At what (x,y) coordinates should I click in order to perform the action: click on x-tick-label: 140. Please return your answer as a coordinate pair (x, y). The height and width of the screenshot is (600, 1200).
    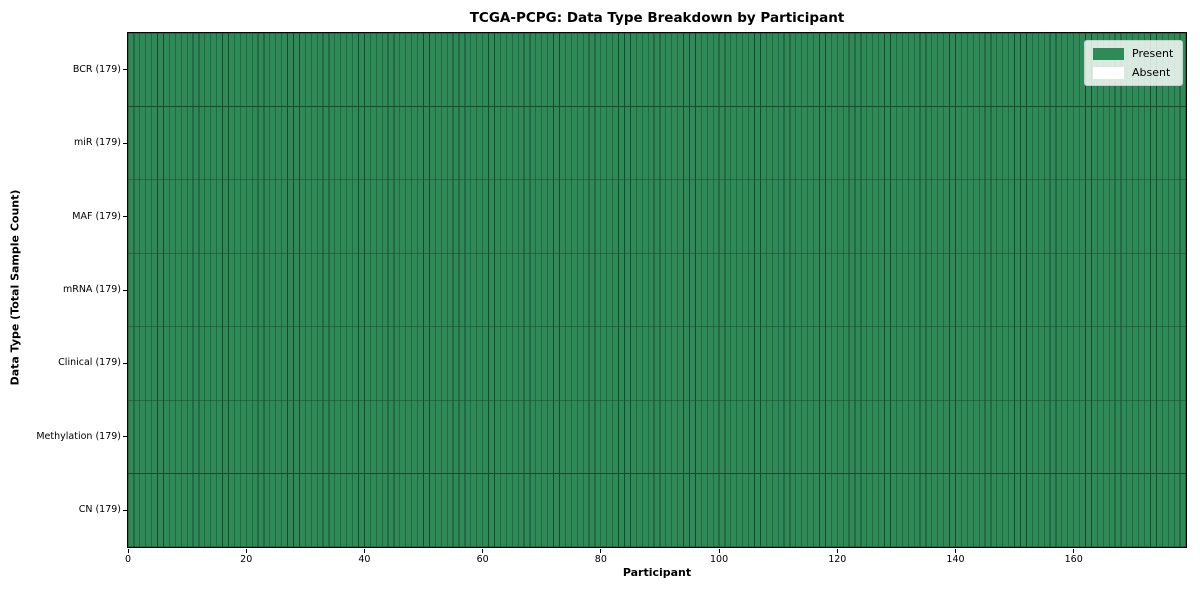
    Looking at the image, I should click on (955, 559).